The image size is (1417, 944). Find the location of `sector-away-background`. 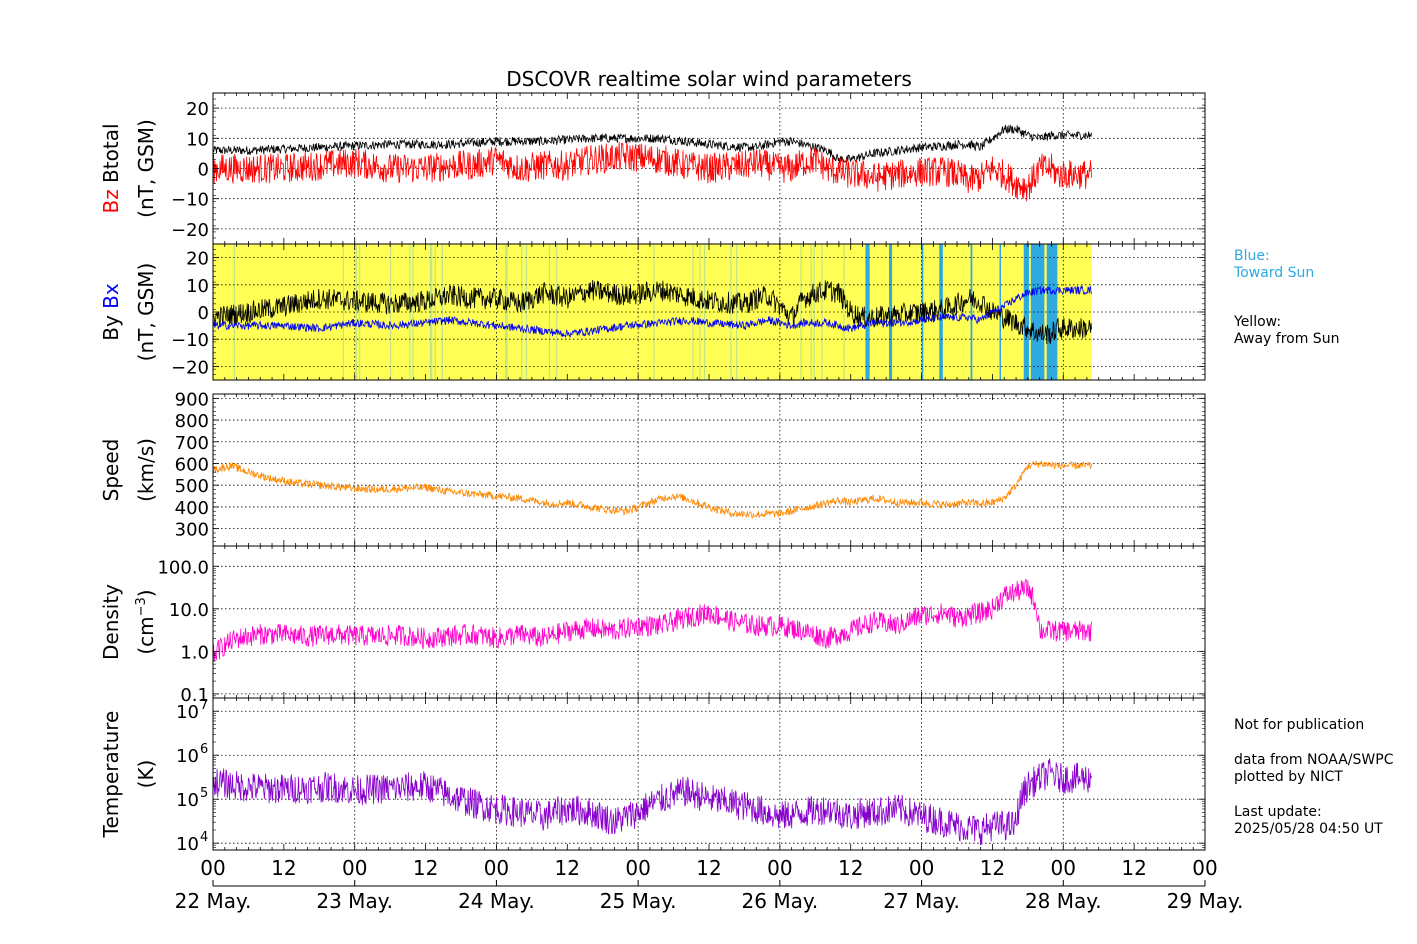

sector-away-background is located at coordinates (652, 312).